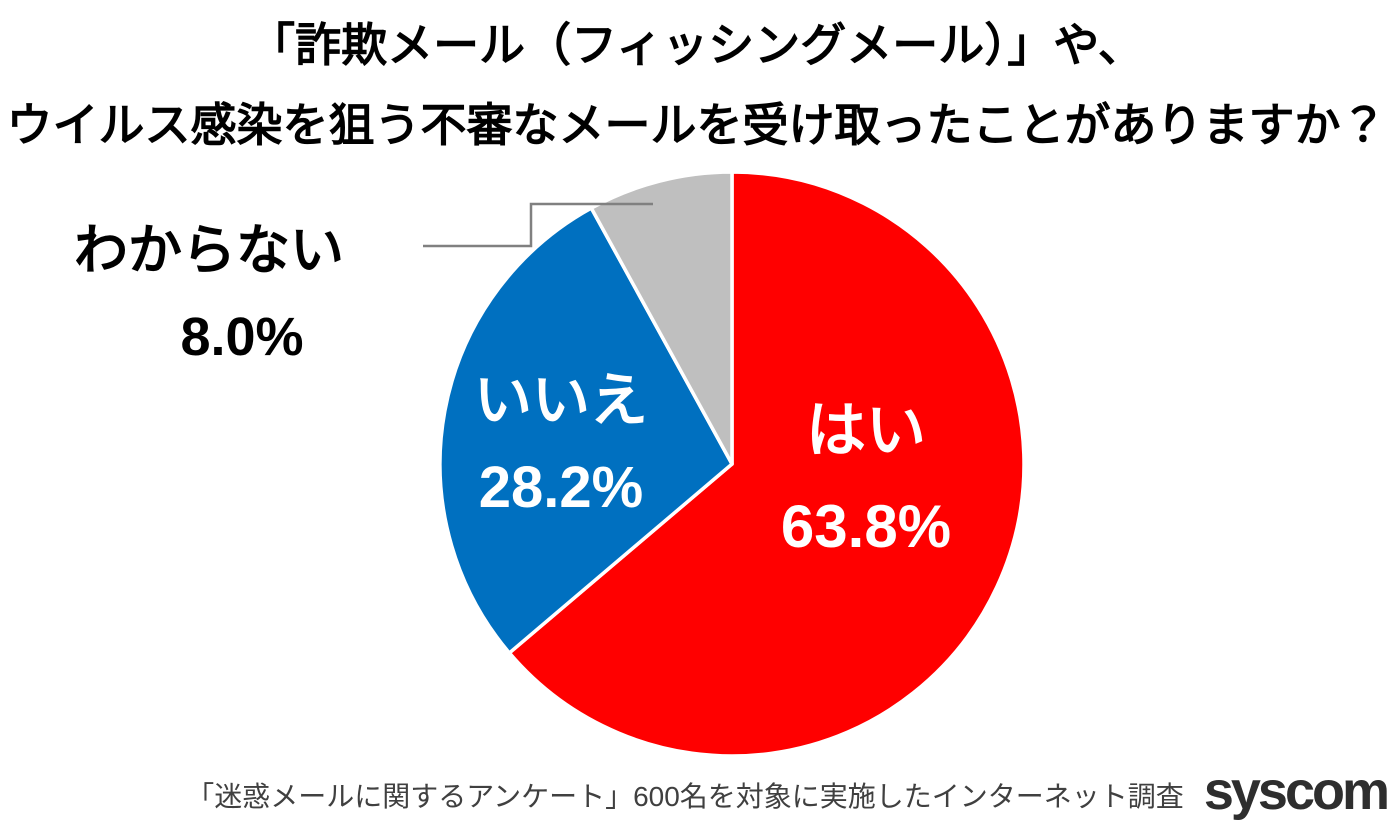 The width and height of the screenshot is (1393, 840). Describe the element at coordinates (865, 430) in the screenshot. I see `slice-label-yes-text: はい` at that location.